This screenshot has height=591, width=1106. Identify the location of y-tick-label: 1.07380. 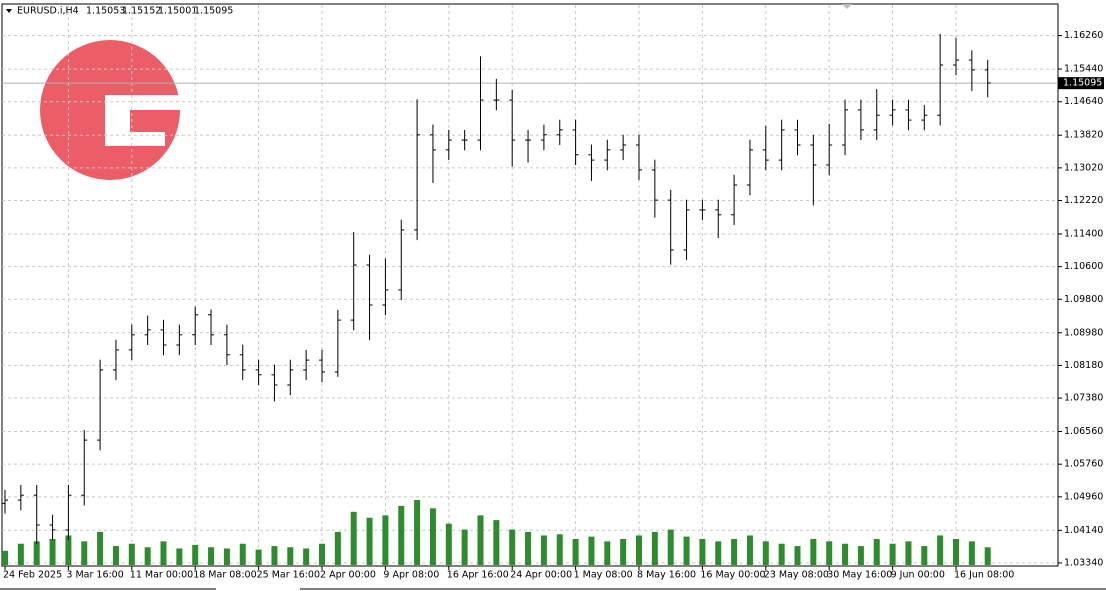
(1083, 398).